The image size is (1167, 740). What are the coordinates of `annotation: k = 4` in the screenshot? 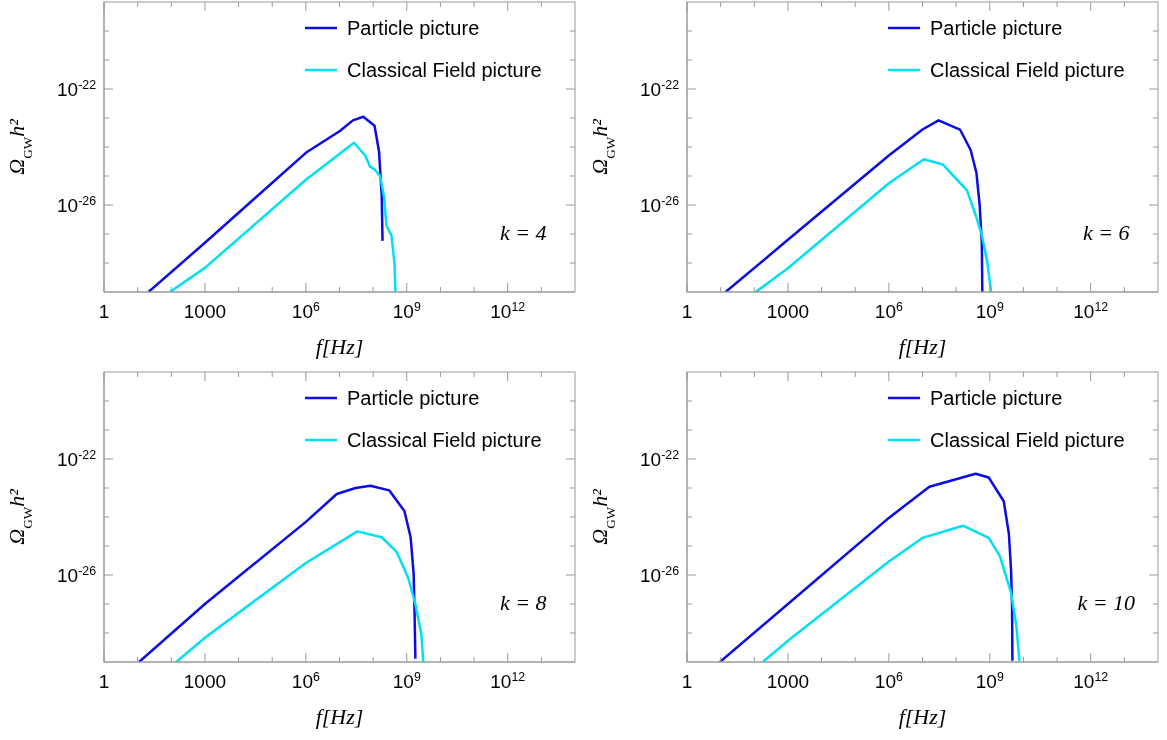 It's located at (523, 232).